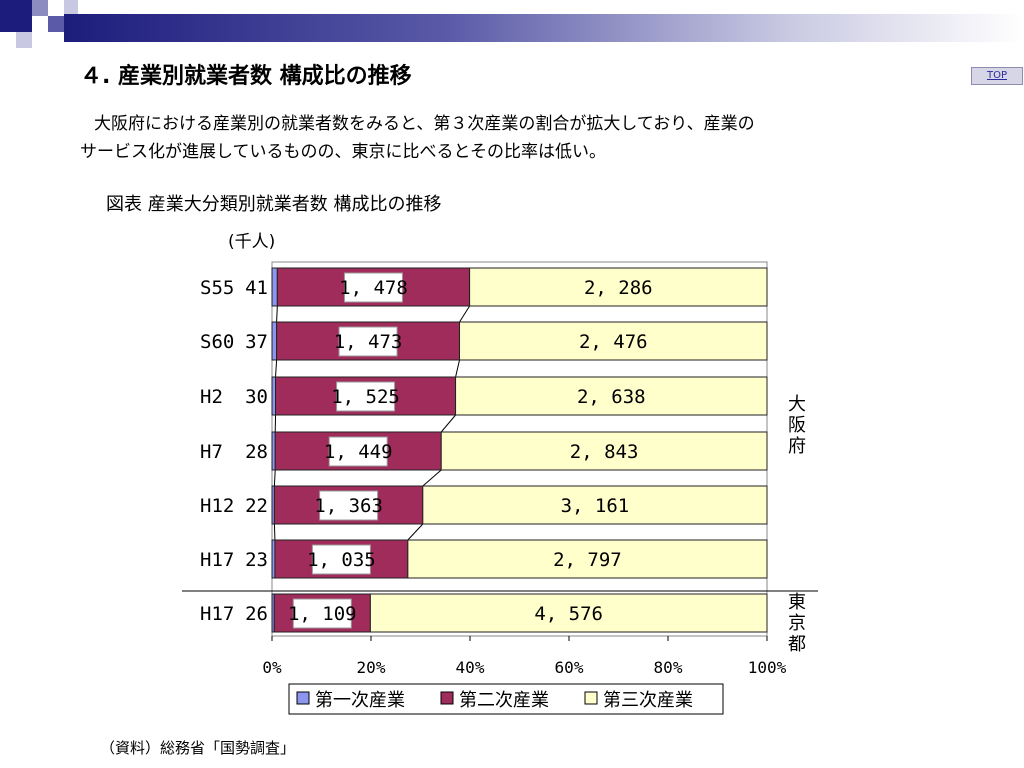 This screenshot has width=1024, height=768. I want to click on data-label: 3, 161, so click(595, 506).